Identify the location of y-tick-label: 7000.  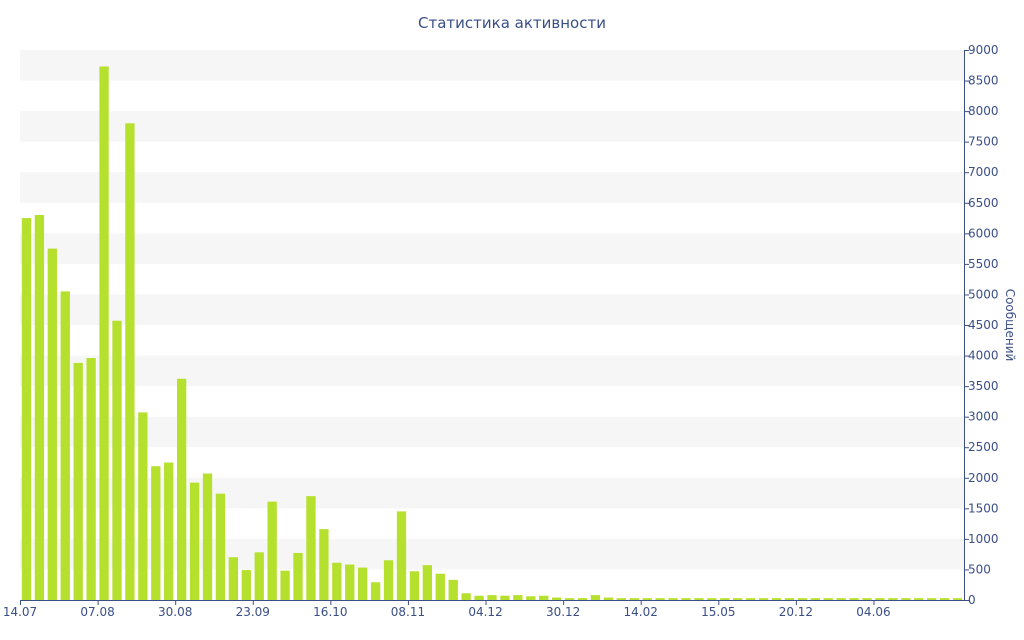
(983, 172).